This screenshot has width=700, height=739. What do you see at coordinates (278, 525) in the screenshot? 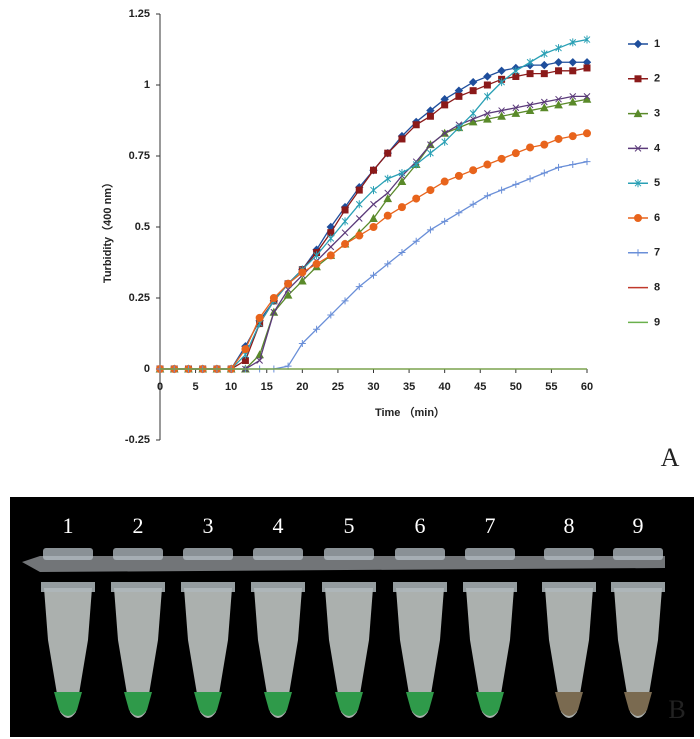
I see `tube-label: 4` at bounding box center [278, 525].